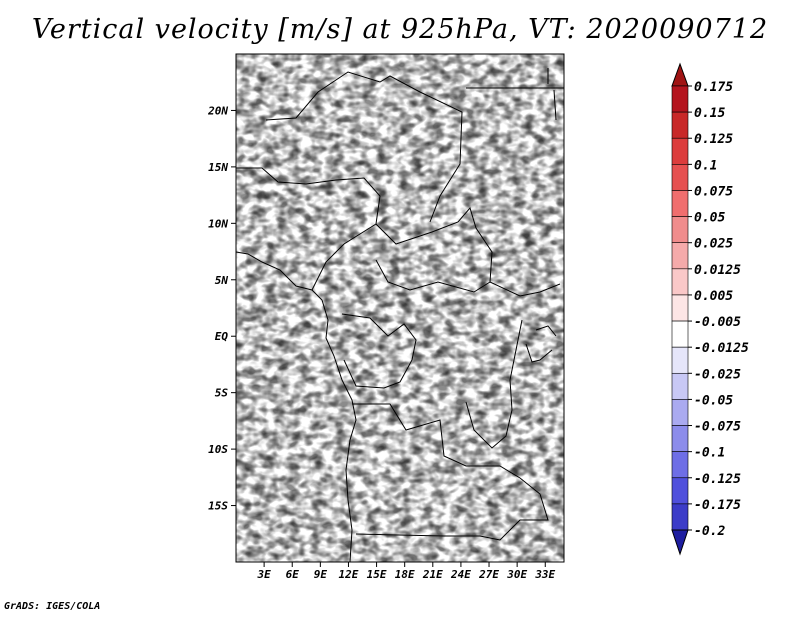 This screenshot has height=618, width=800. I want to click on lat-tick-label: 15S, so click(218, 506).